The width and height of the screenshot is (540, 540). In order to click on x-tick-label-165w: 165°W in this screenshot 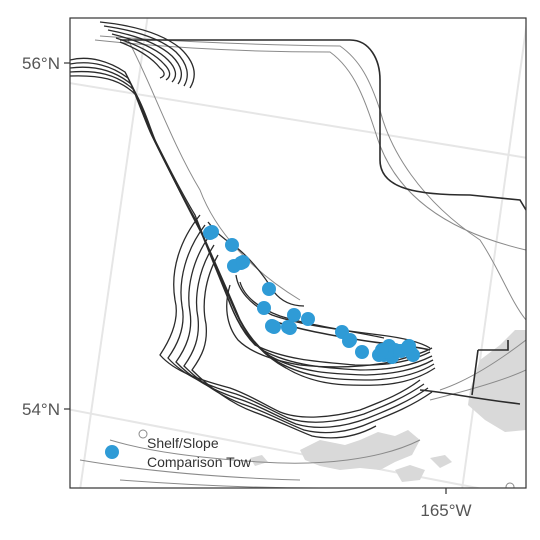, I will do `click(445, 510)`.